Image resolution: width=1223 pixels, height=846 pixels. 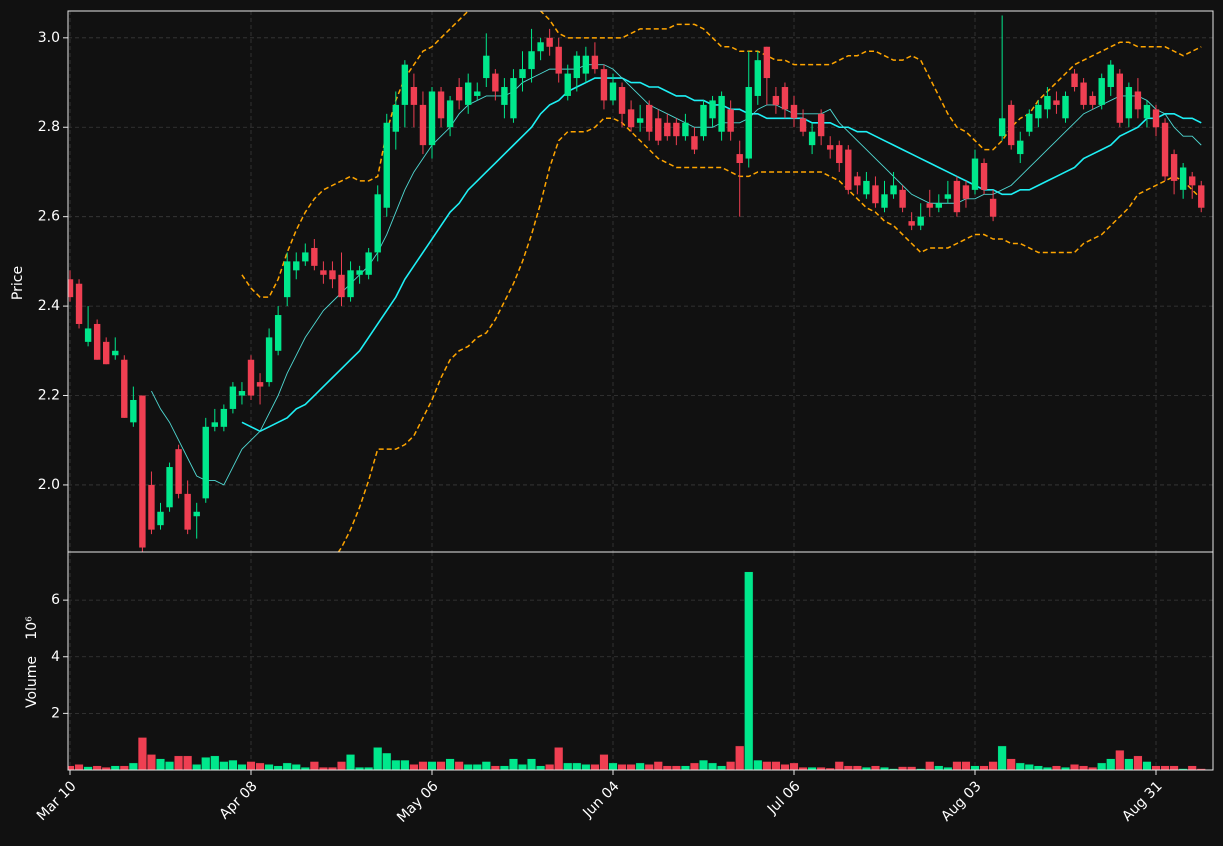 What do you see at coordinates (18, 283) in the screenshot?
I see `y-axis-label: Price` at bounding box center [18, 283].